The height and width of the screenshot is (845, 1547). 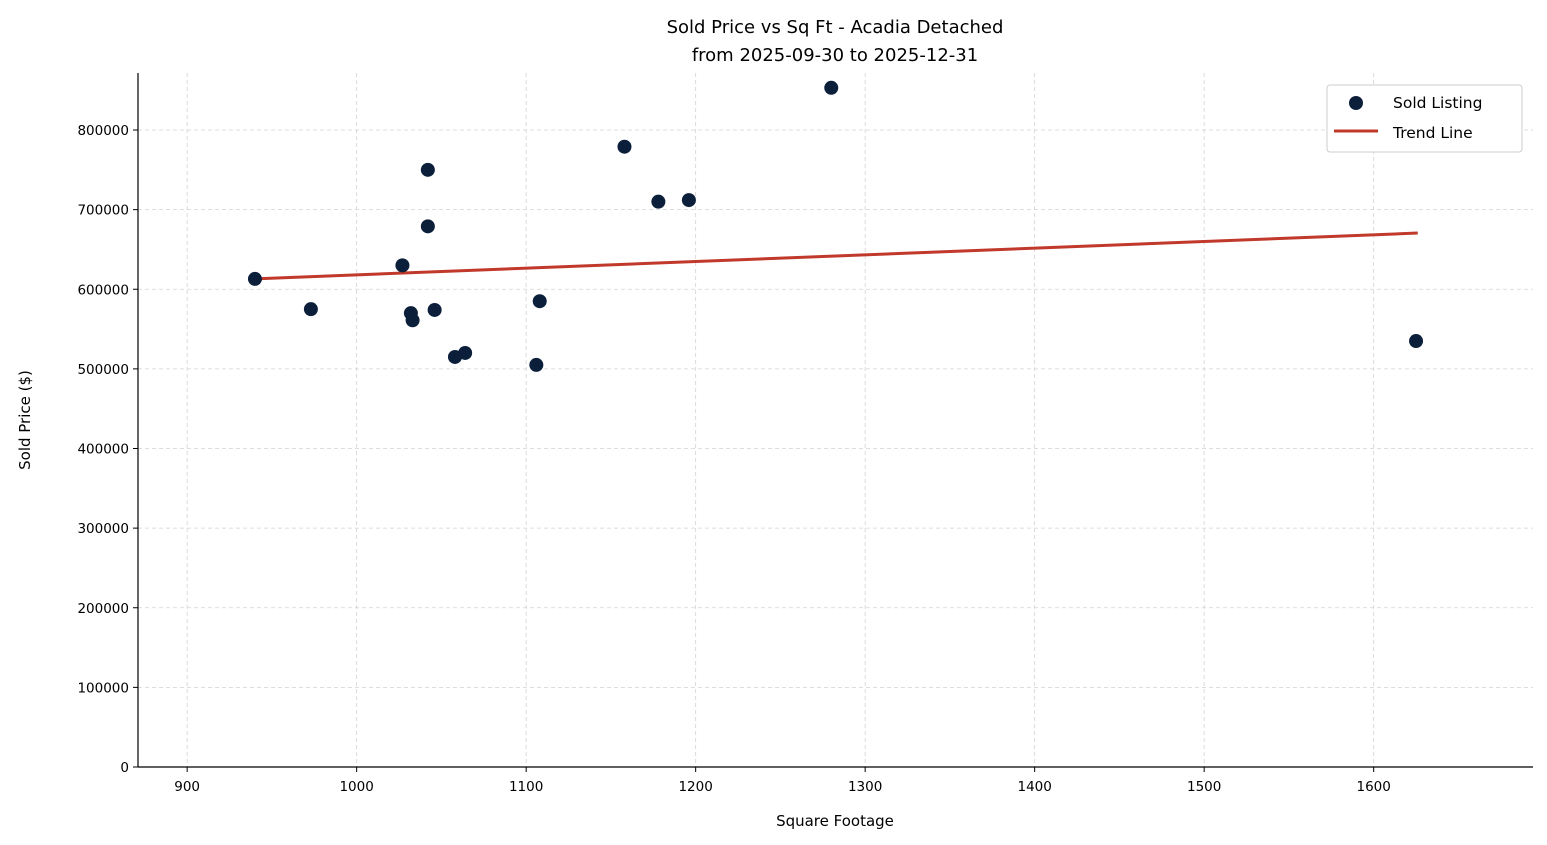 I want to click on x-tick-label: 1500, so click(x=1204, y=787).